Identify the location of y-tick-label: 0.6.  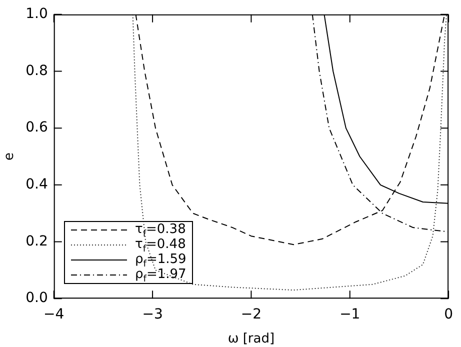
(37, 128).